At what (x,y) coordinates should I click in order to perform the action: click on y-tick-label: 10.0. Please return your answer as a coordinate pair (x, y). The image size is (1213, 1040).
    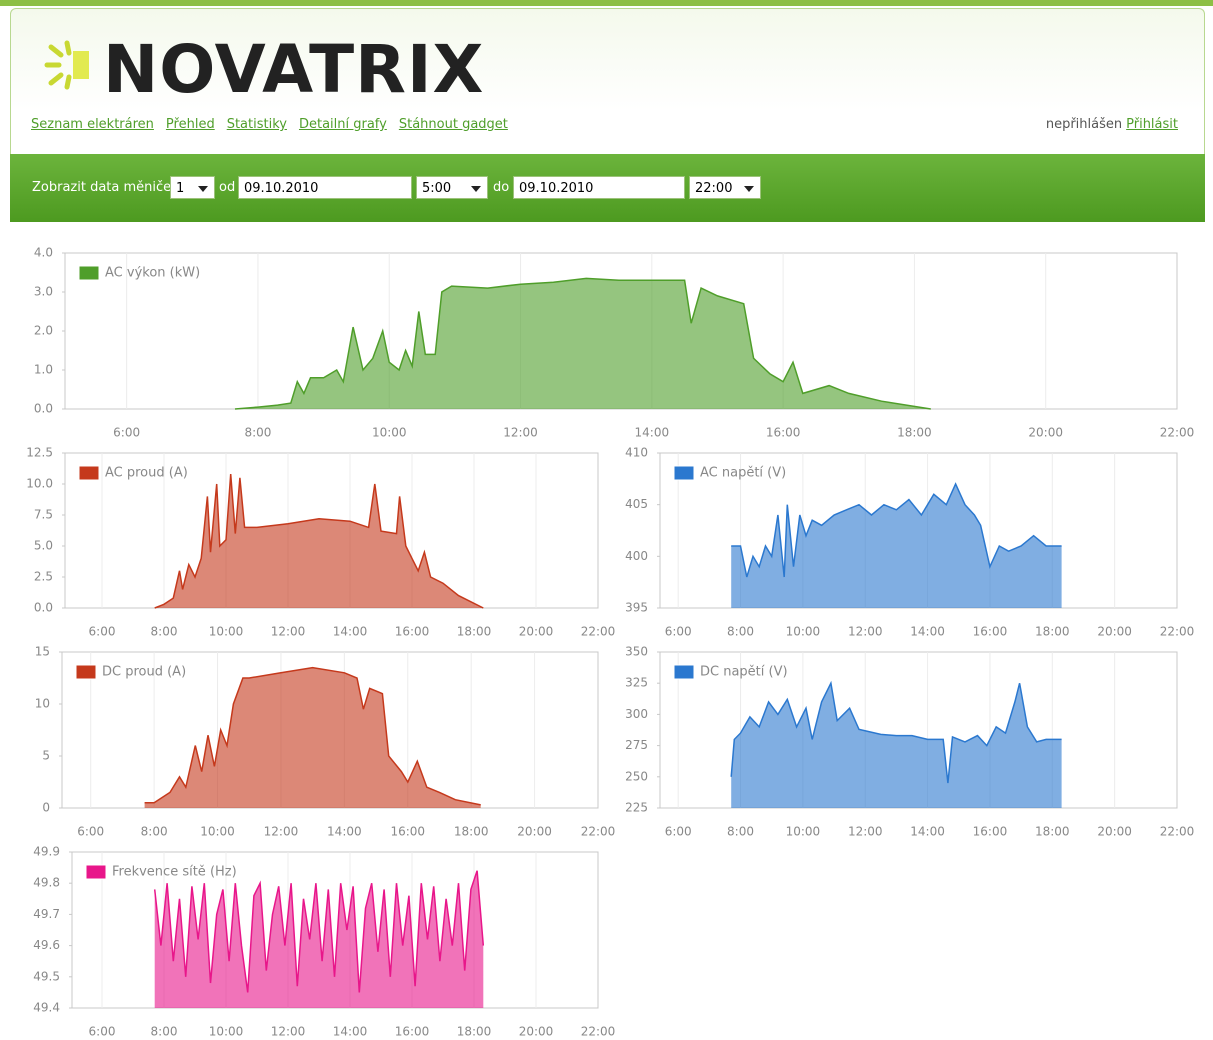
    Looking at the image, I should click on (39, 484).